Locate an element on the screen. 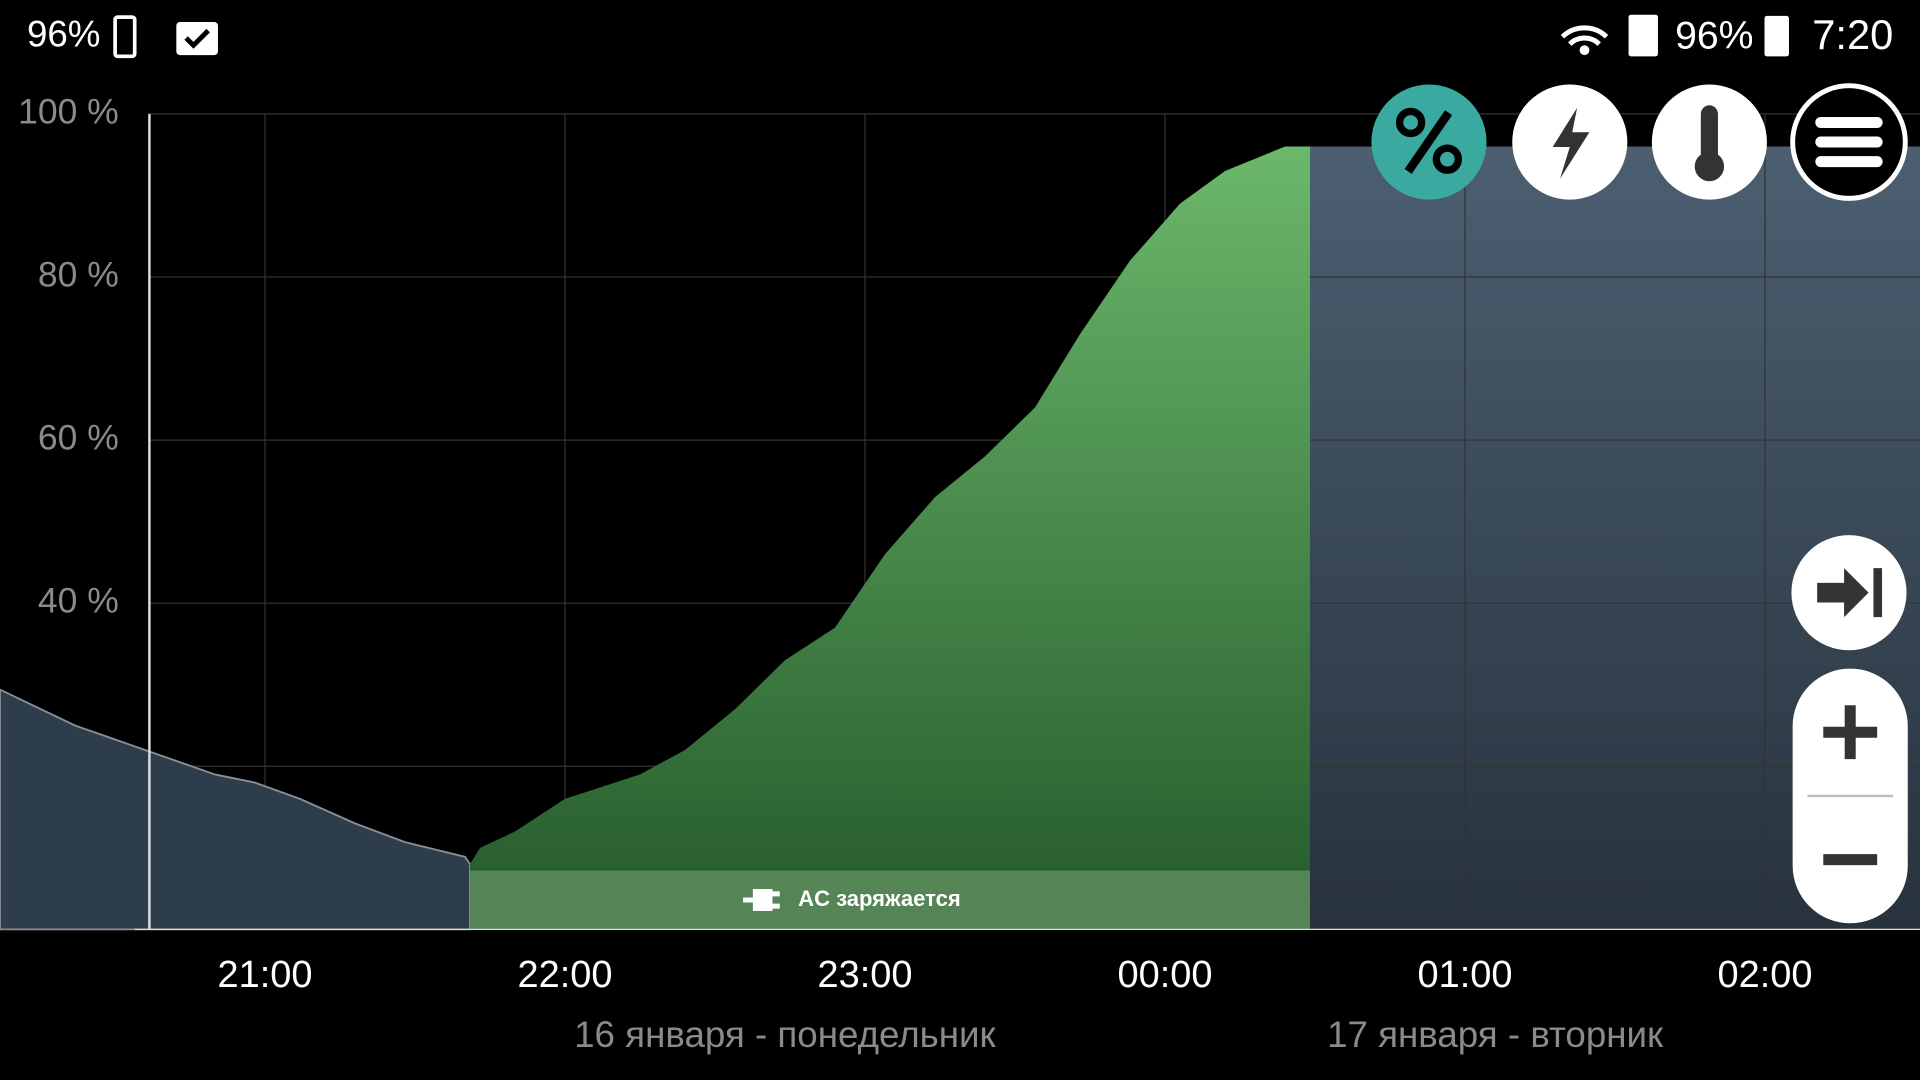 Image resolution: width=1920 pixels, height=1080 pixels. charge-band is located at coordinates (890, 900).